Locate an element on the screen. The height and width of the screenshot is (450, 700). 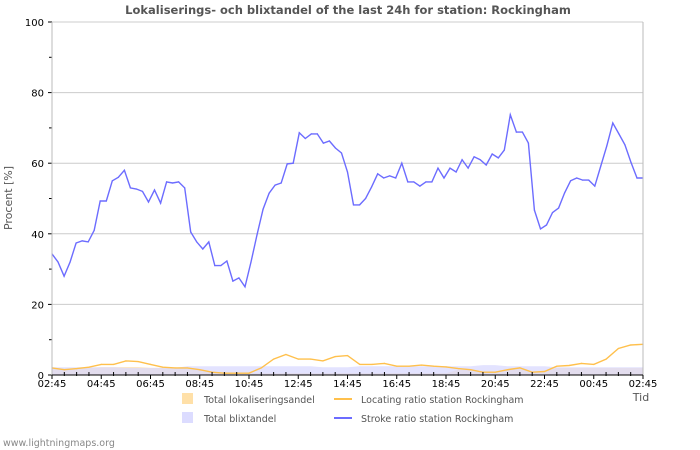
legend-label: Total lokaliseringsandel is located at coordinates (259, 400).